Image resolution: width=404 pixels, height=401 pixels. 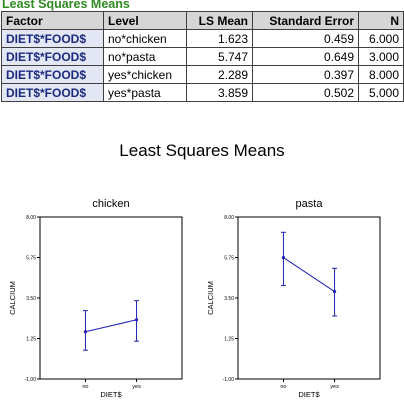 I want to click on cell-ls-mean: 1.623, so click(x=219, y=38).